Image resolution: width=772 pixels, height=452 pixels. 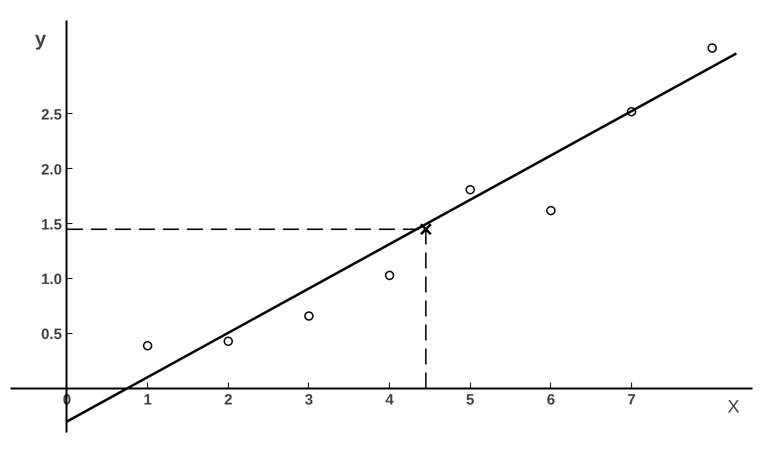 What do you see at coordinates (51, 279) in the screenshot?
I see `y-tick-label: 1.0` at bounding box center [51, 279].